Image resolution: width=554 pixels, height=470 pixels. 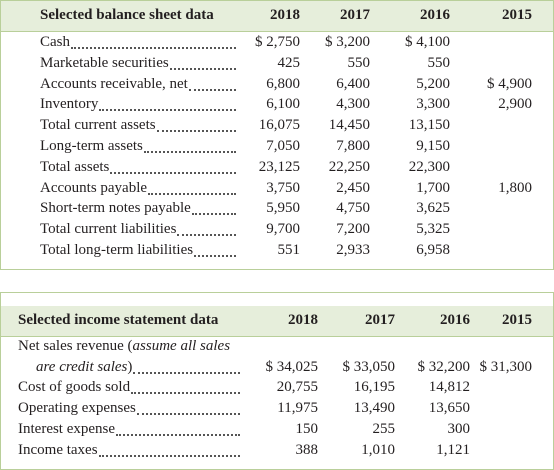 What do you see at coordinates (384, 429) in the screenshot?
I see `cell-value: 255` at bounding box center [384, 429].